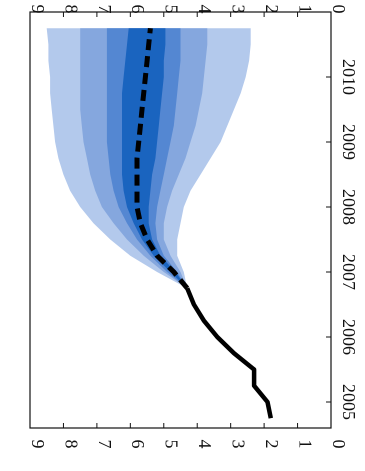 The image size is (365, 471). What do you see at coordinates (349, 77) in the screenshot?
I see `year-tick-label: 2010` at bounding box center [349, 77].